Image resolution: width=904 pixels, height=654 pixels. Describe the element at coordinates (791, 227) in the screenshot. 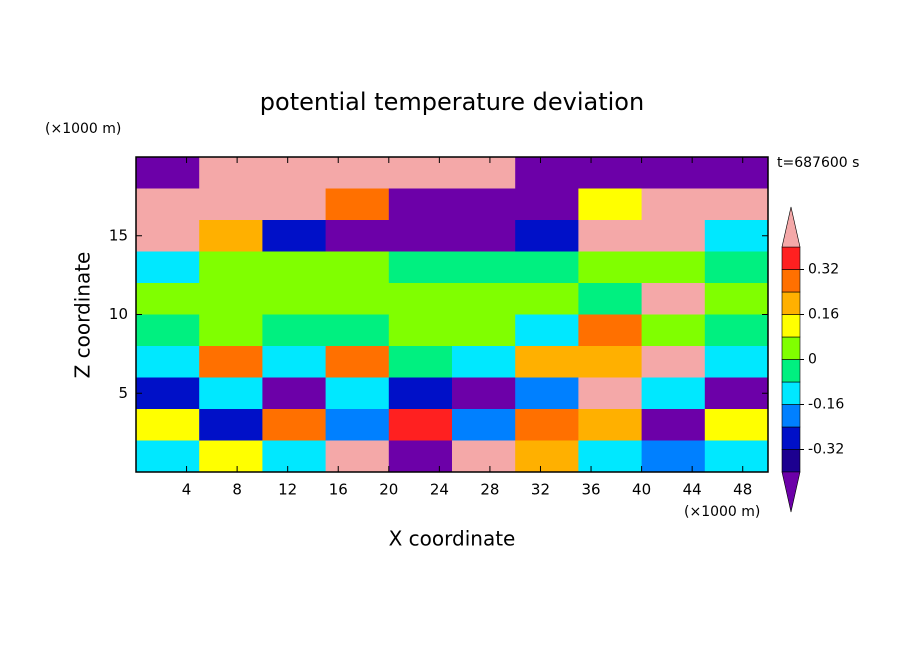

I see `colorbar-high` at that location.